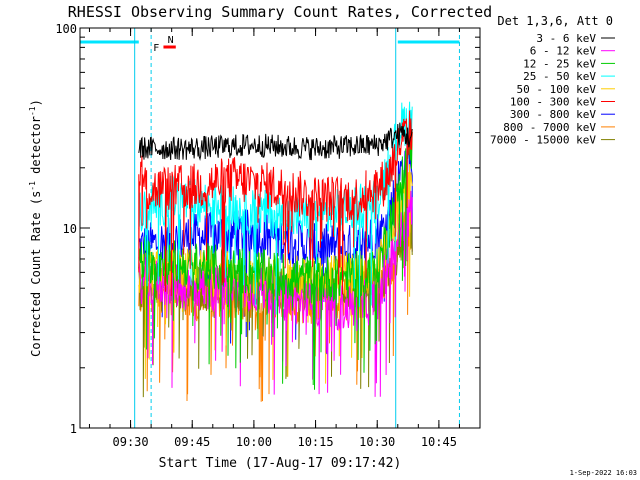  What do you see at coordinates (559, 63) in the screenshot?
I see `legend-label-2: 12 - 25 keV` at bounding box center [559, 63].